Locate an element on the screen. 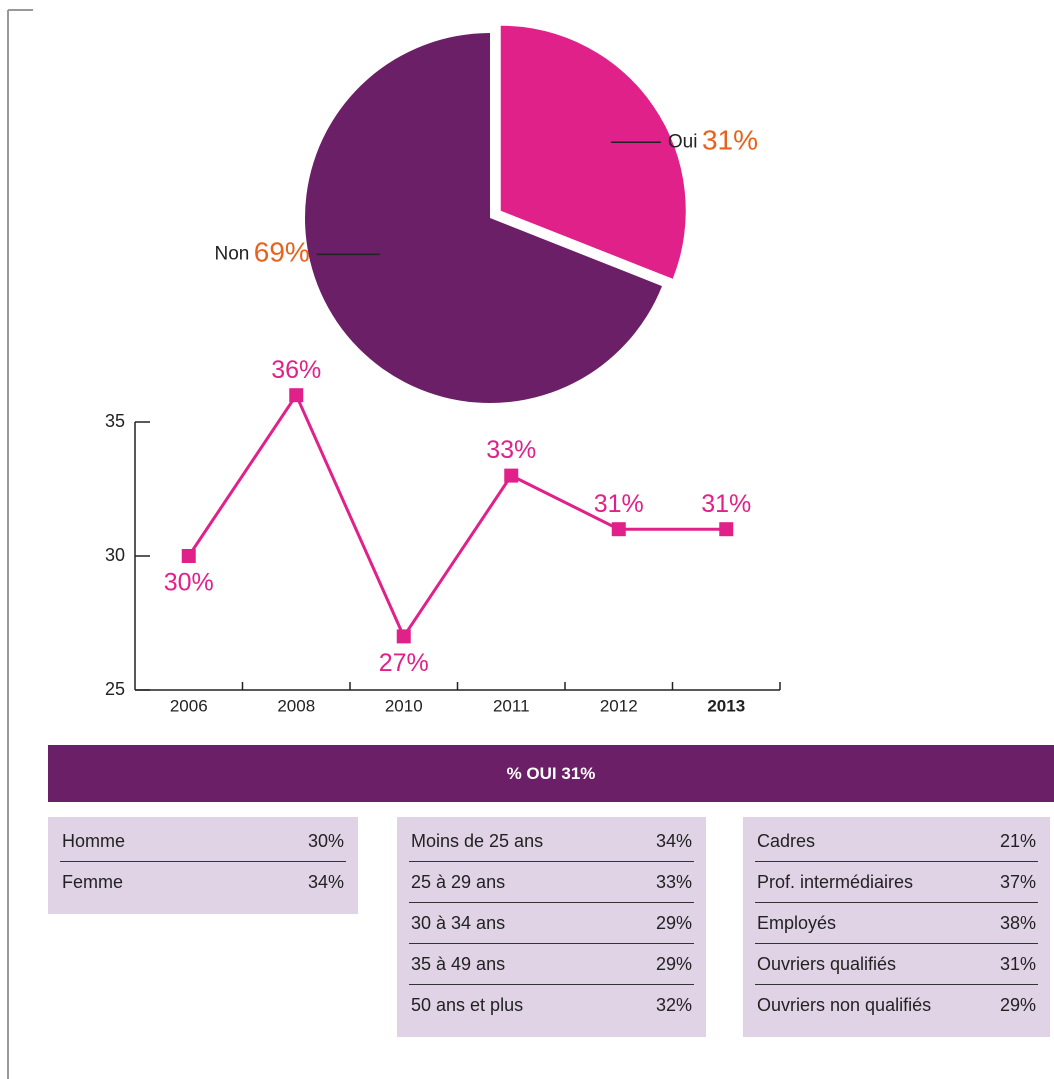 Image resolution: width=1054 pixels, height=1079 pixels. cell-label: Employés is located at coordinates (797, 922).